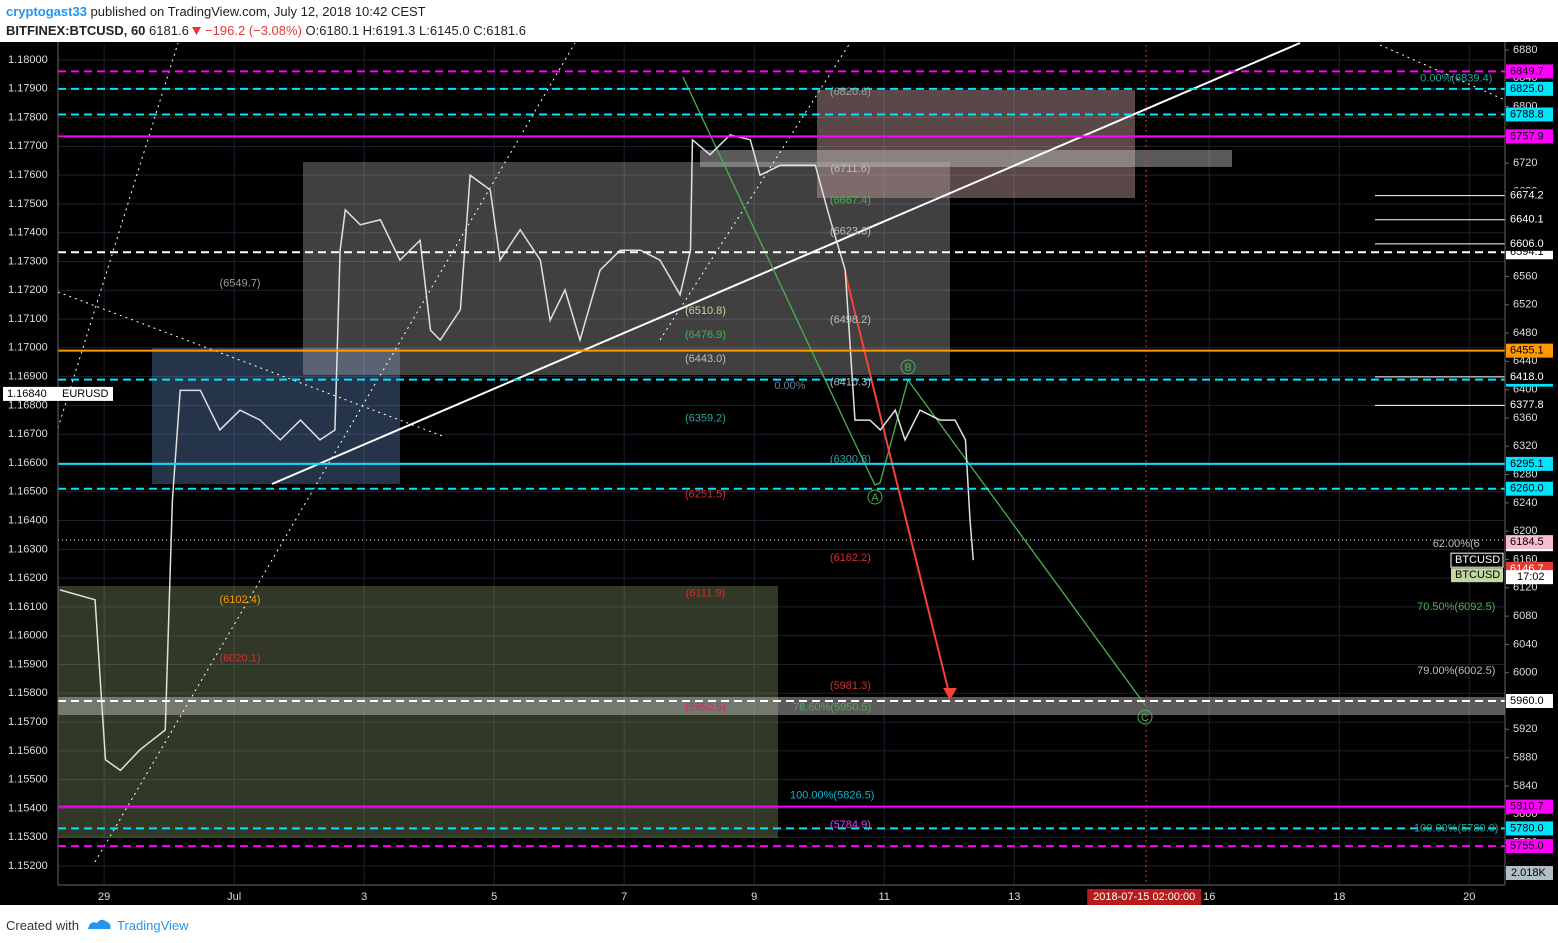  I want to click on y2-tick-label: 1.16500, so click(28, 492).